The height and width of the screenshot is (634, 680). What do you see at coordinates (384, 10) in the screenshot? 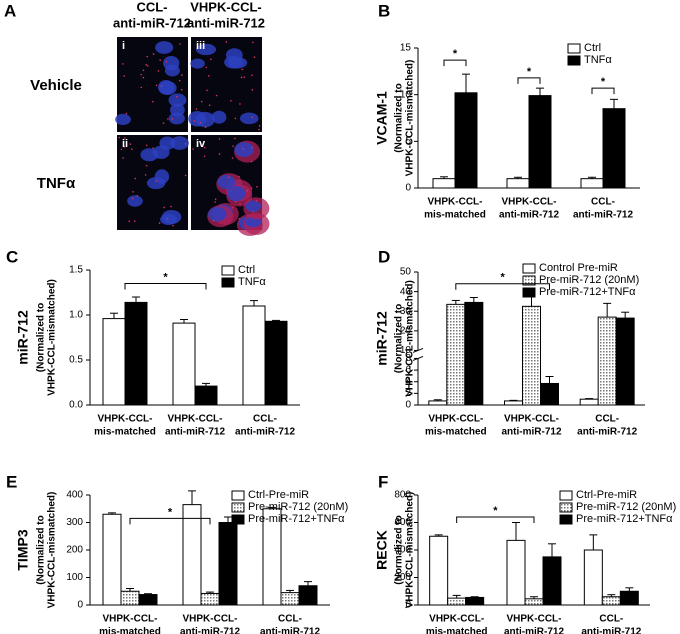
I see `panel-label: B` at bounding box center [384, 10].